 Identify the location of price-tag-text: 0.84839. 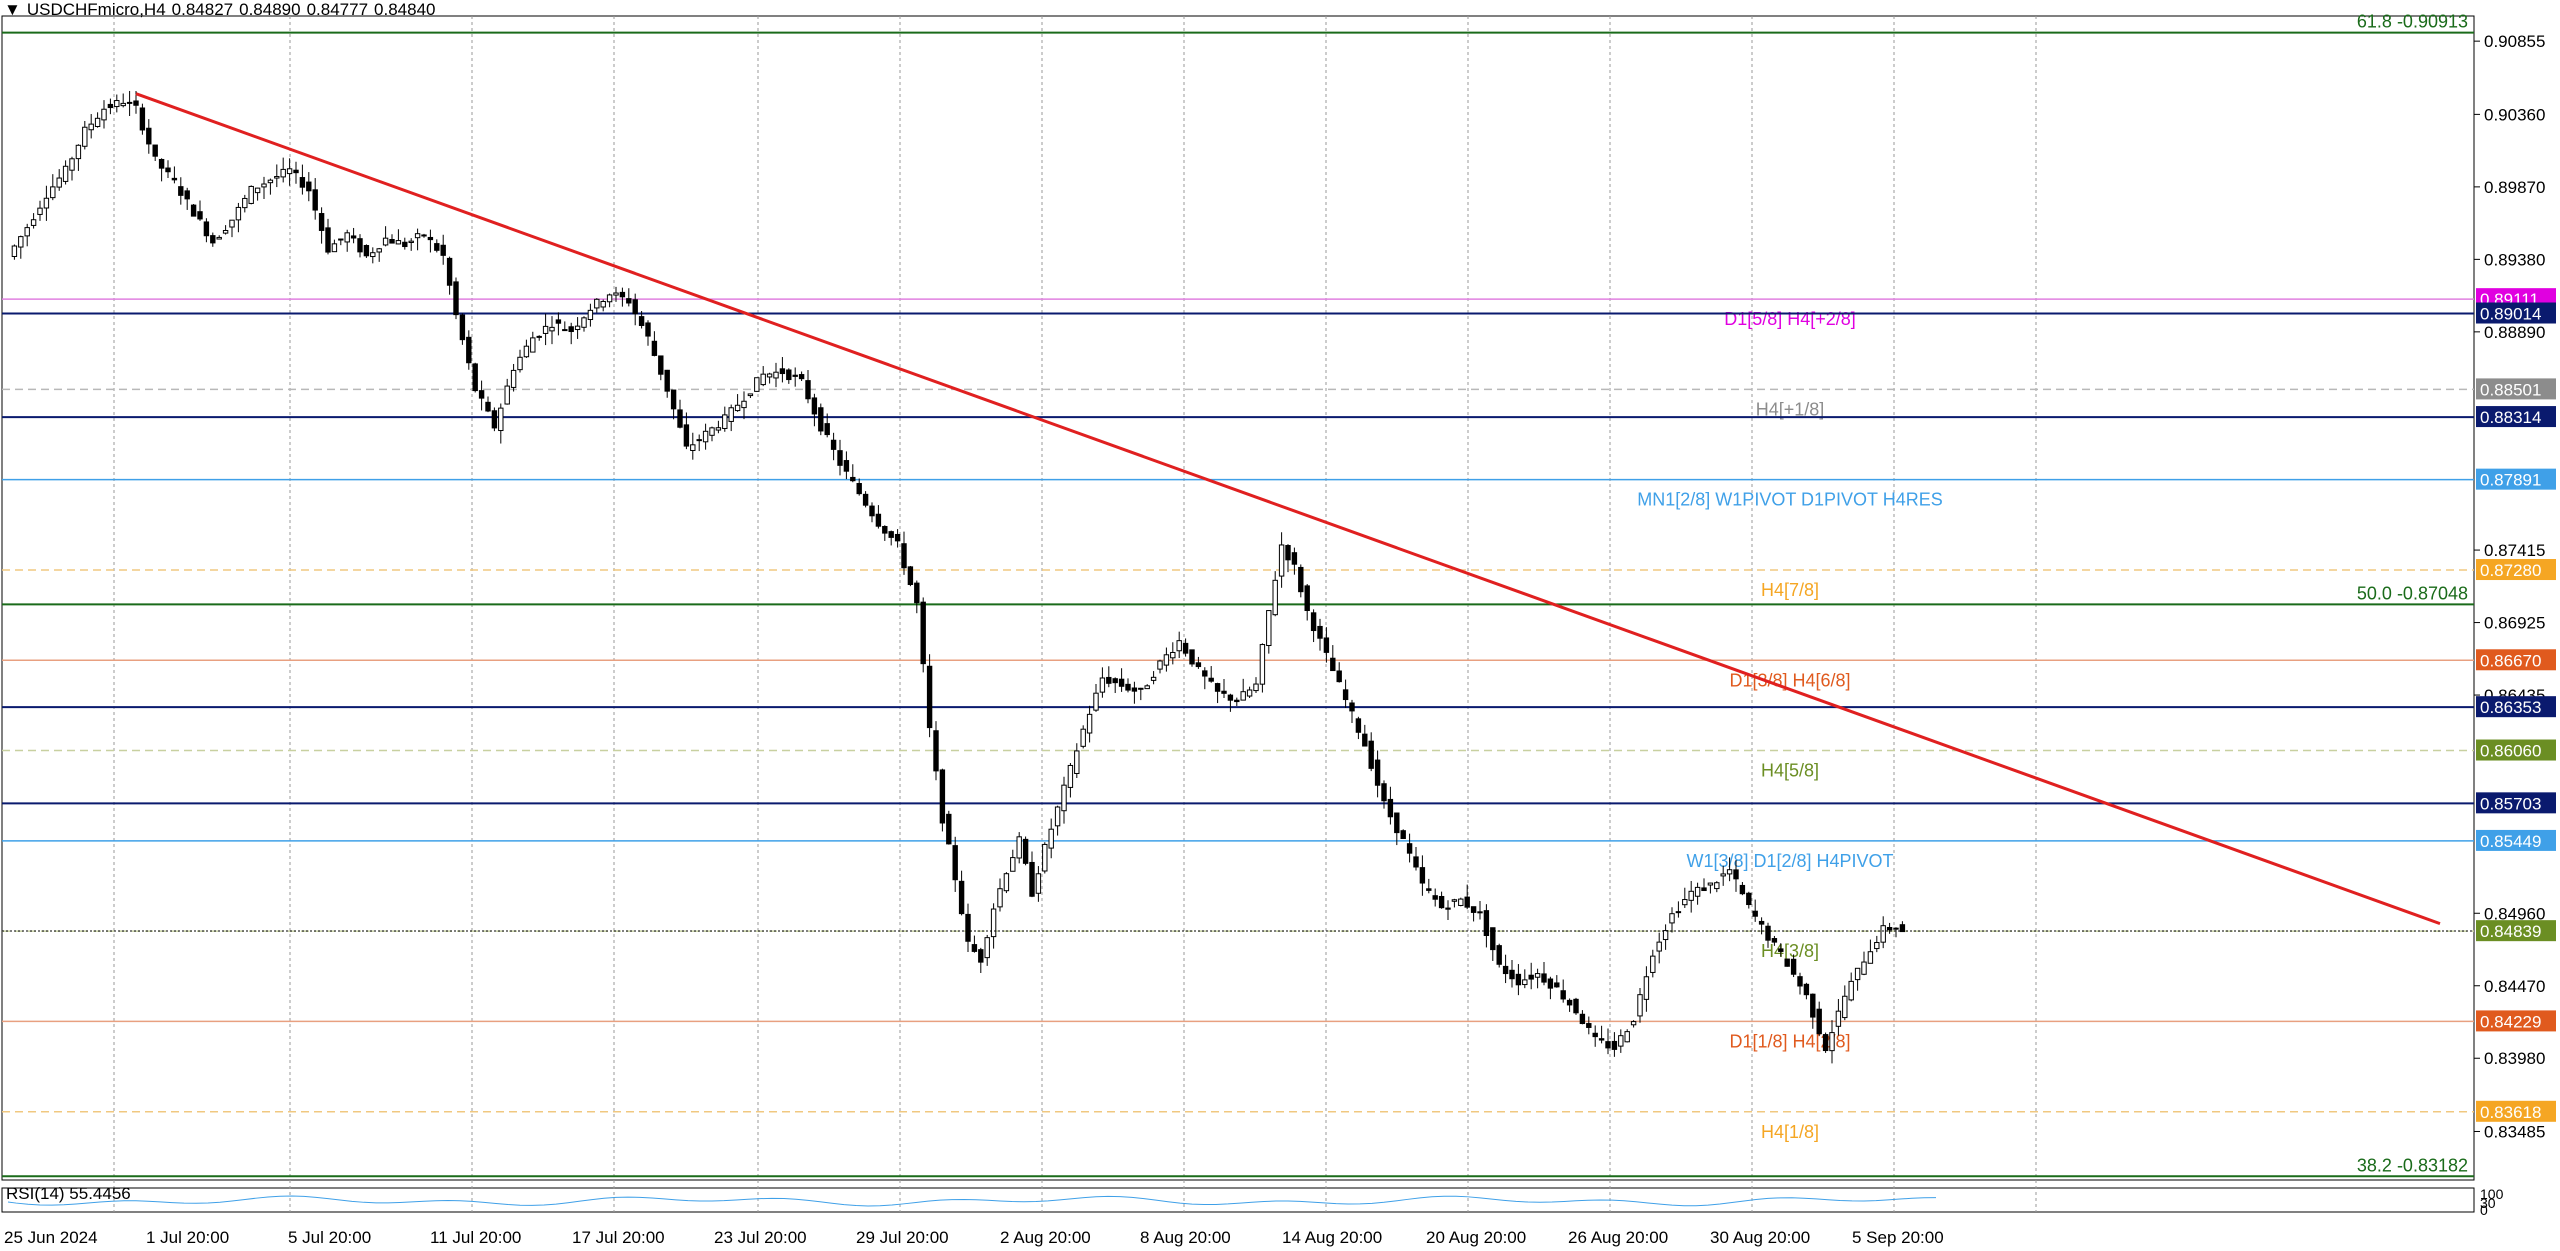
(2510, 931).